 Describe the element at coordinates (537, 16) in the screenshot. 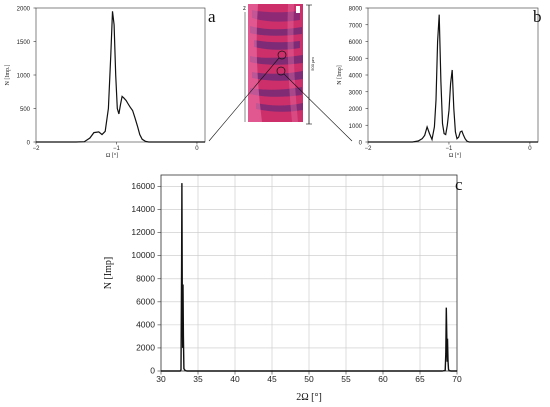

I see `panel-b-letter: b` at that location.